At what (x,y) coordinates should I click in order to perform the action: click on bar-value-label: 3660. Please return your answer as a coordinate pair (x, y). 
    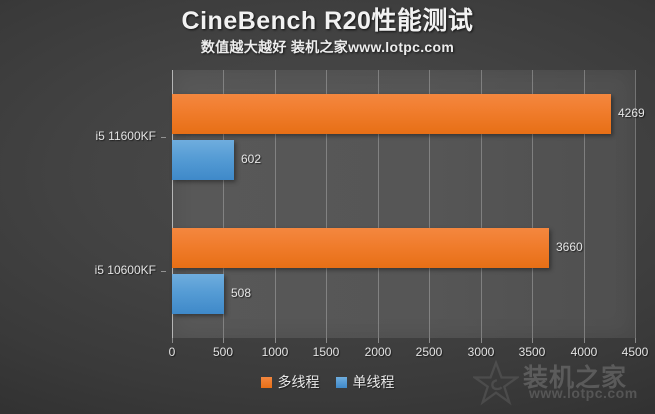
    Looking at the image, I should click on (569, 247).